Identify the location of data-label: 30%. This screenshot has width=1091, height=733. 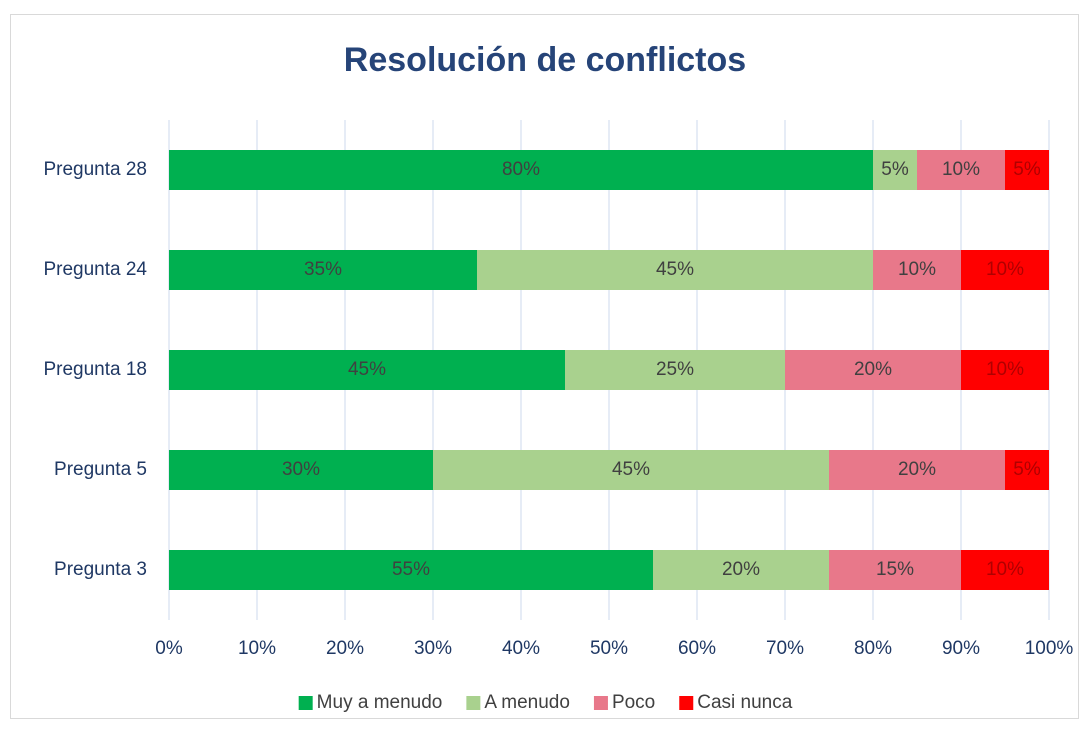
(301, 469).